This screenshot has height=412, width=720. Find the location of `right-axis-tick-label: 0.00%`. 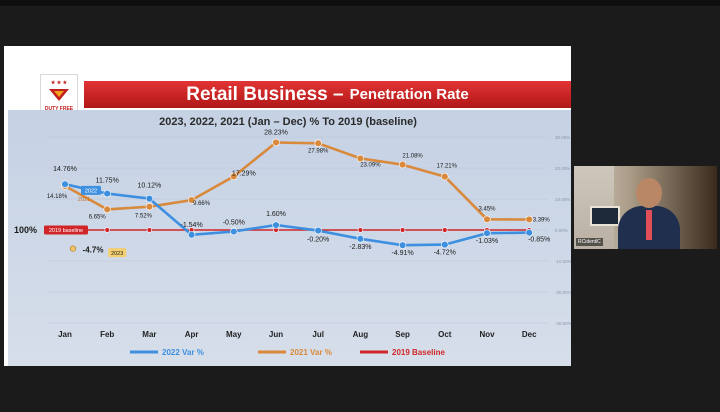

right-axis-tick-label: 0.00% is located at coordinates (561, 230).